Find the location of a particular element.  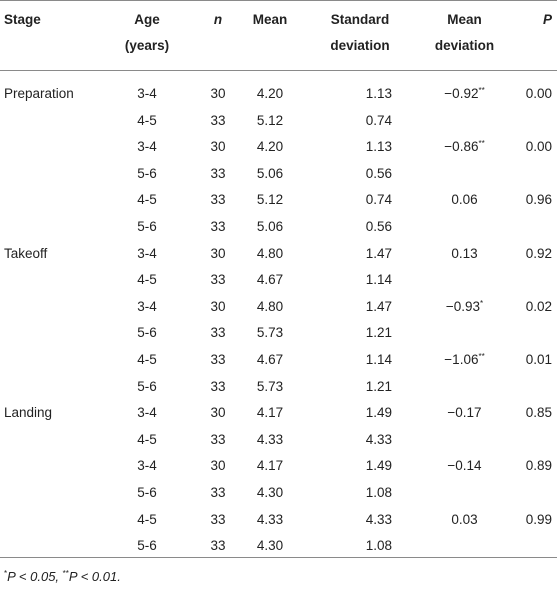

mean-deviation-value: −0.14 is located at coordinates (464, 466).